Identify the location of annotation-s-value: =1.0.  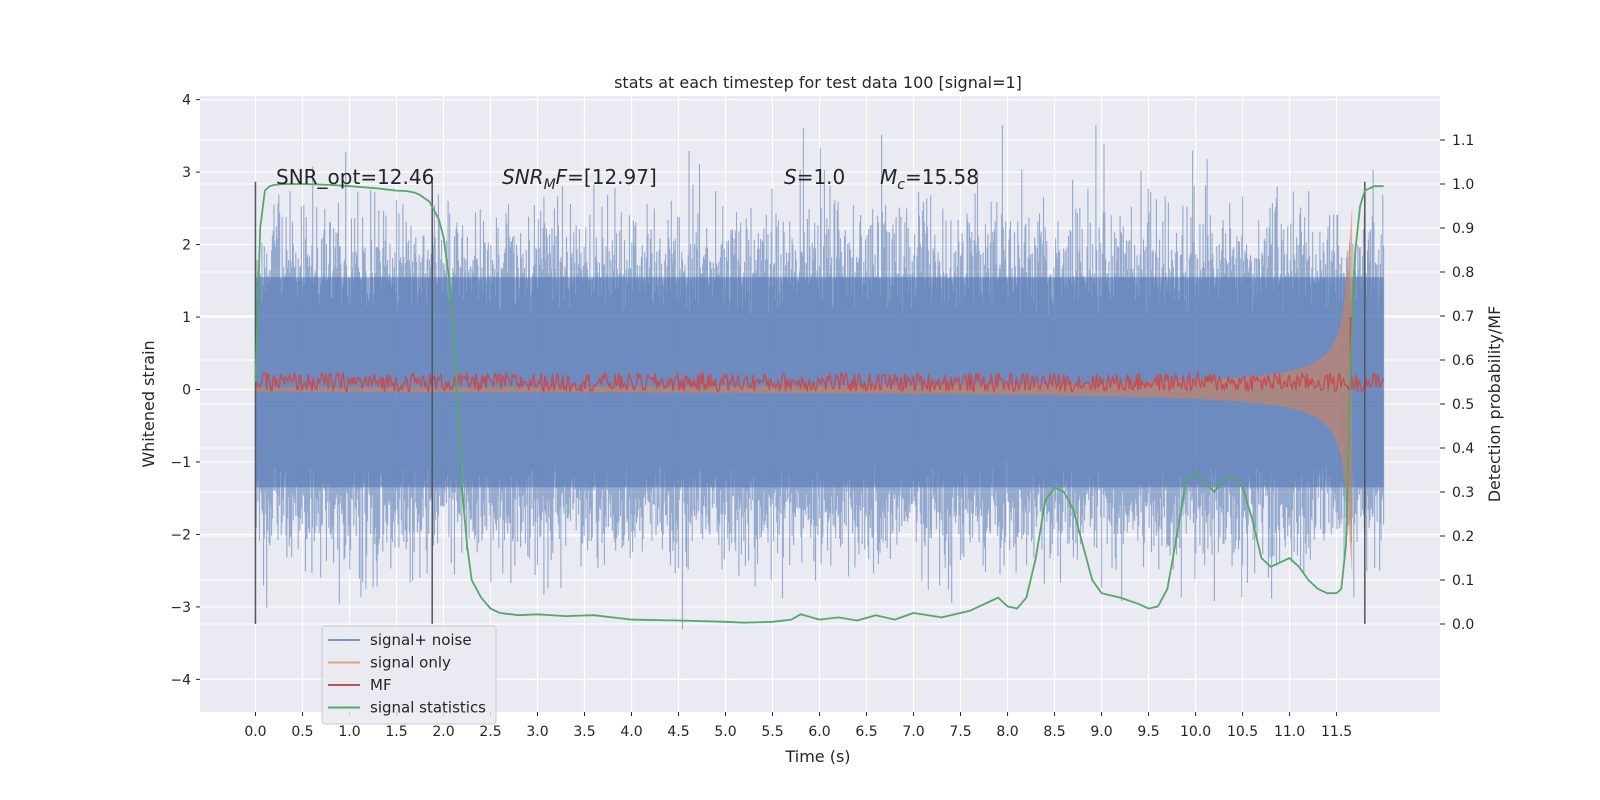
(821, 177).